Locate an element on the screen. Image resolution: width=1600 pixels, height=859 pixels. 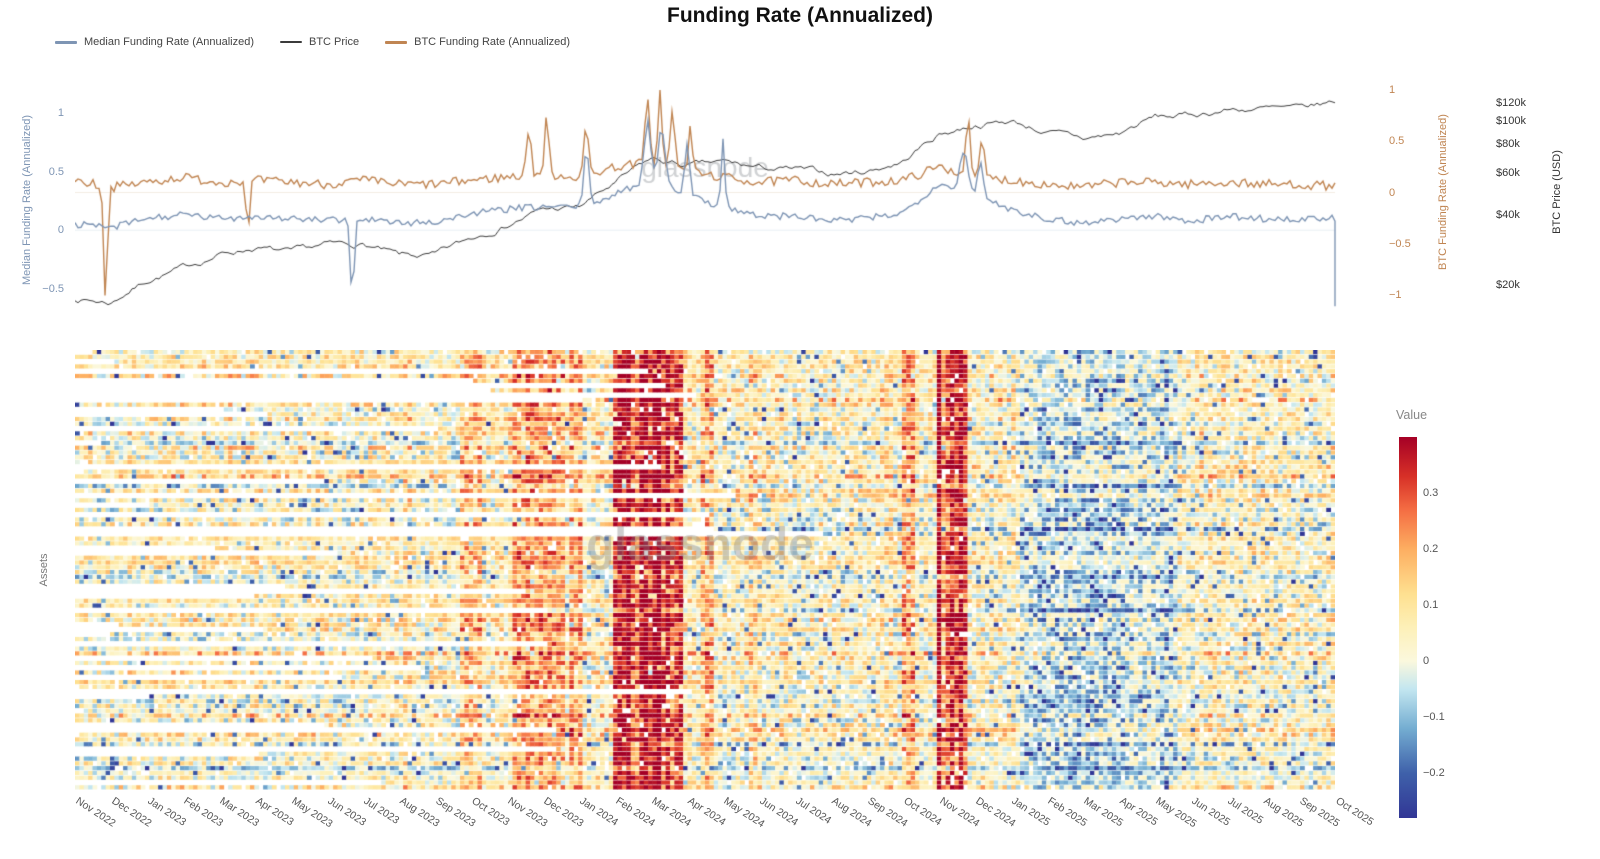
btc-price-axis-tick: $40k is located at coordinates (1508, 214).